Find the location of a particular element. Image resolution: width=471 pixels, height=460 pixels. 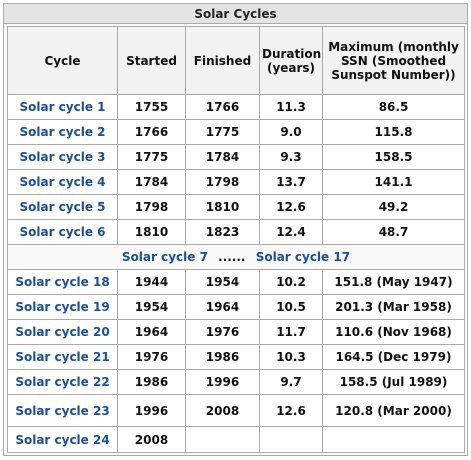

table-row: Solar cycle 3 1775 1784 9.3 158.5 is located at coordinates (236, 157).